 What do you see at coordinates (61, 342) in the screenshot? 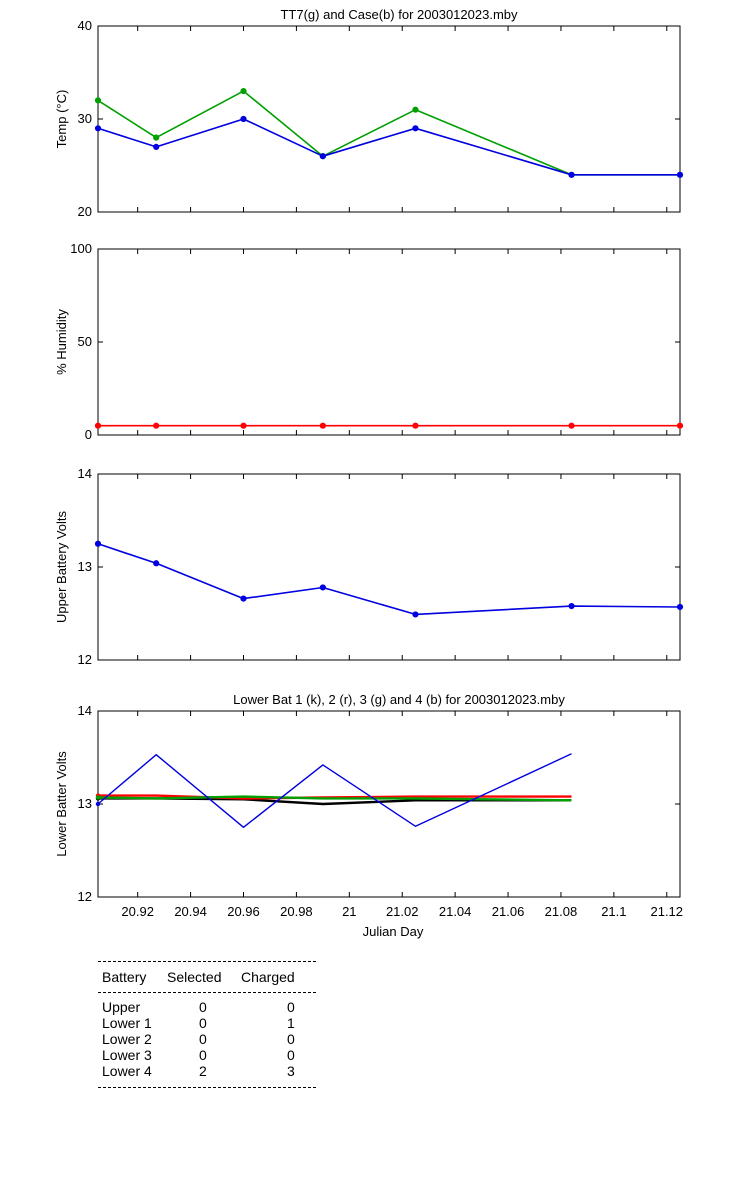
I see `y-axis-label: % Humidity` at bounding box center [61, 342].